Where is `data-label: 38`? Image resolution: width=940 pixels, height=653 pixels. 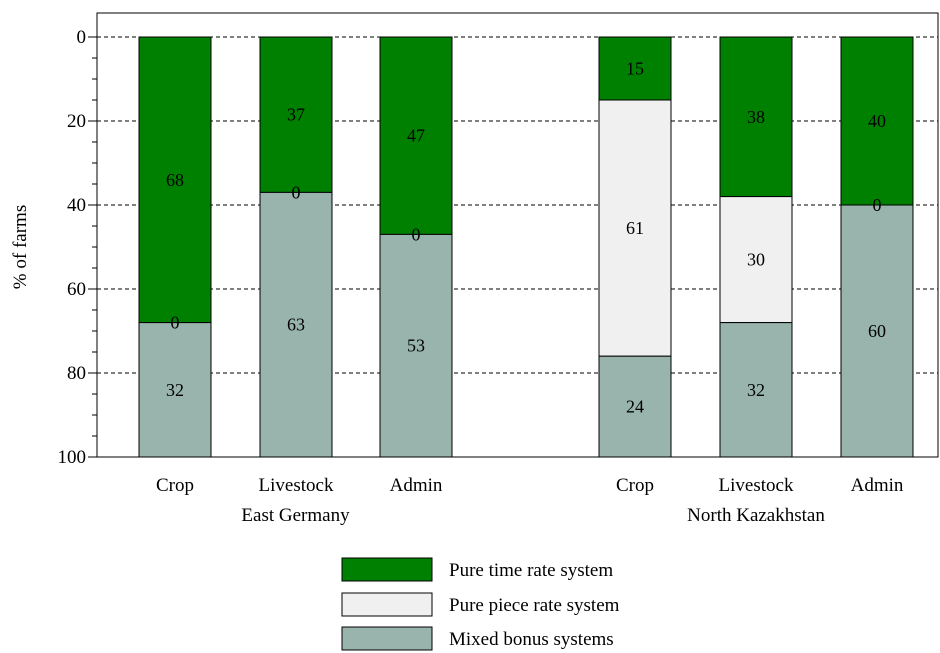 data-label: 38 is located at coordinates (756, 117).